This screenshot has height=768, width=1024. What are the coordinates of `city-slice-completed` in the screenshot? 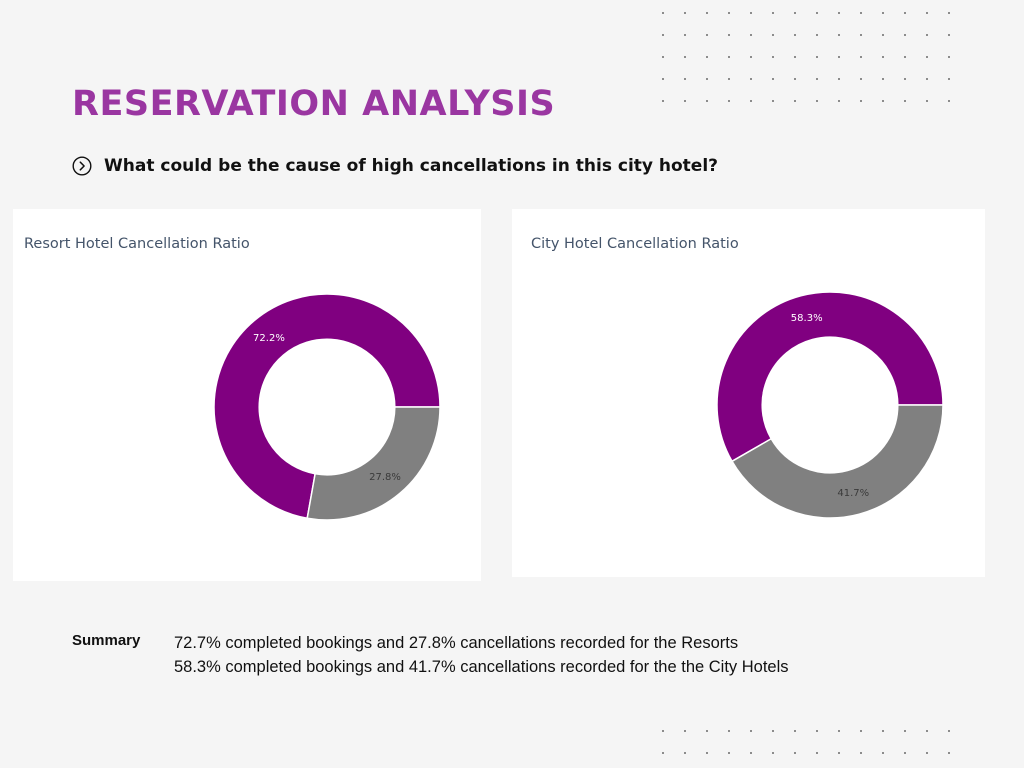 It's located at (830, 377).